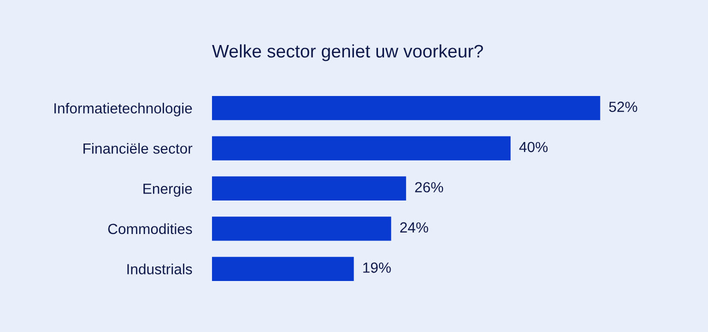  Describe the element at coordinates (347, 53) in the screenshot. I see `chart-title: Welke sector geniet uw voorkeur?` at that location.